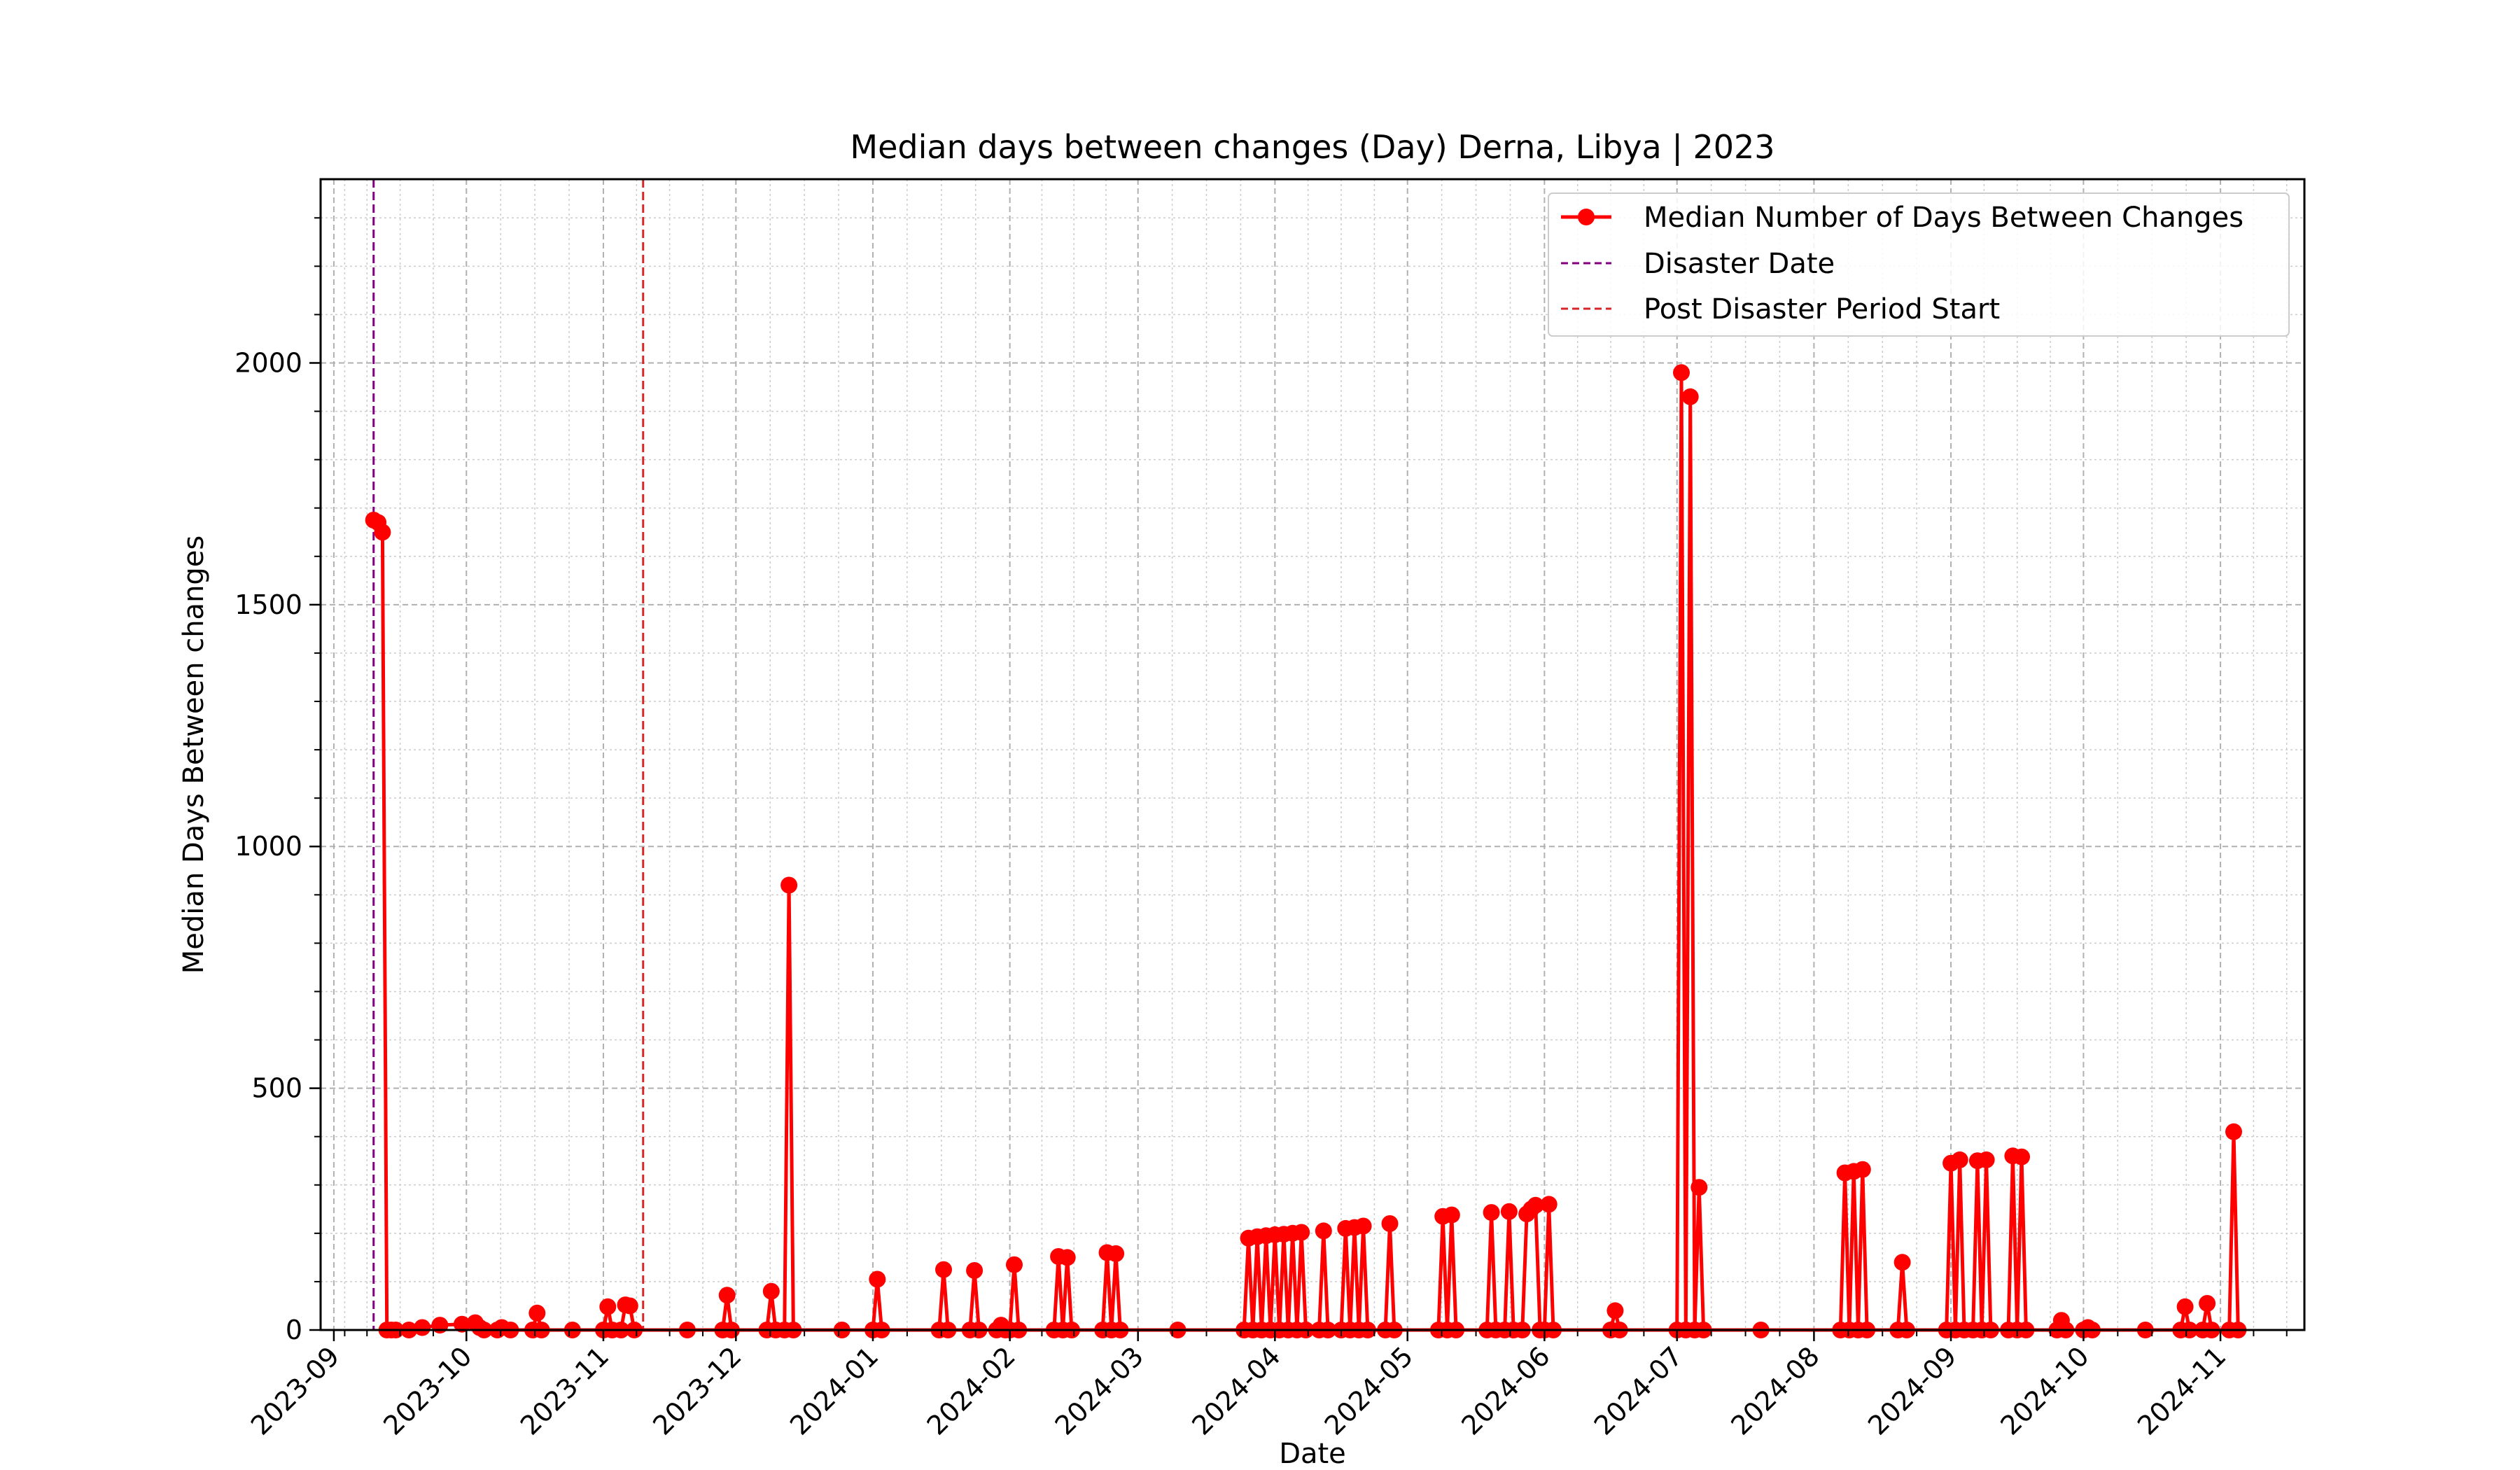 This screenshot has height=1470, width=2520. I want to click on y-axis-ticks: 0 500 1000 1500 2000, so click(277, 781).